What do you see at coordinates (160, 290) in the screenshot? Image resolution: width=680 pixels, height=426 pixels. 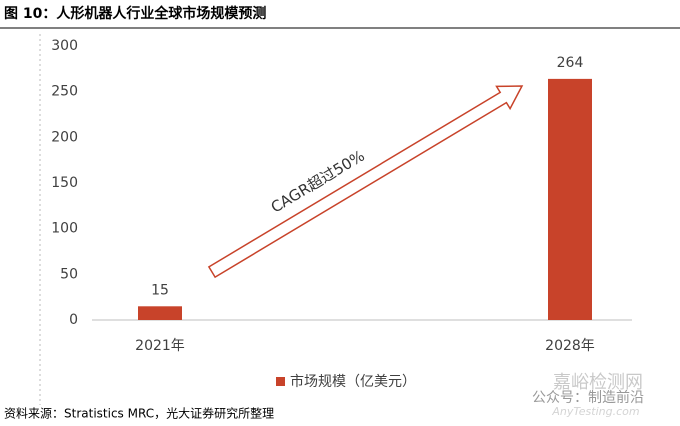 I see `data-label: 15` at bounding box center [160, 290].